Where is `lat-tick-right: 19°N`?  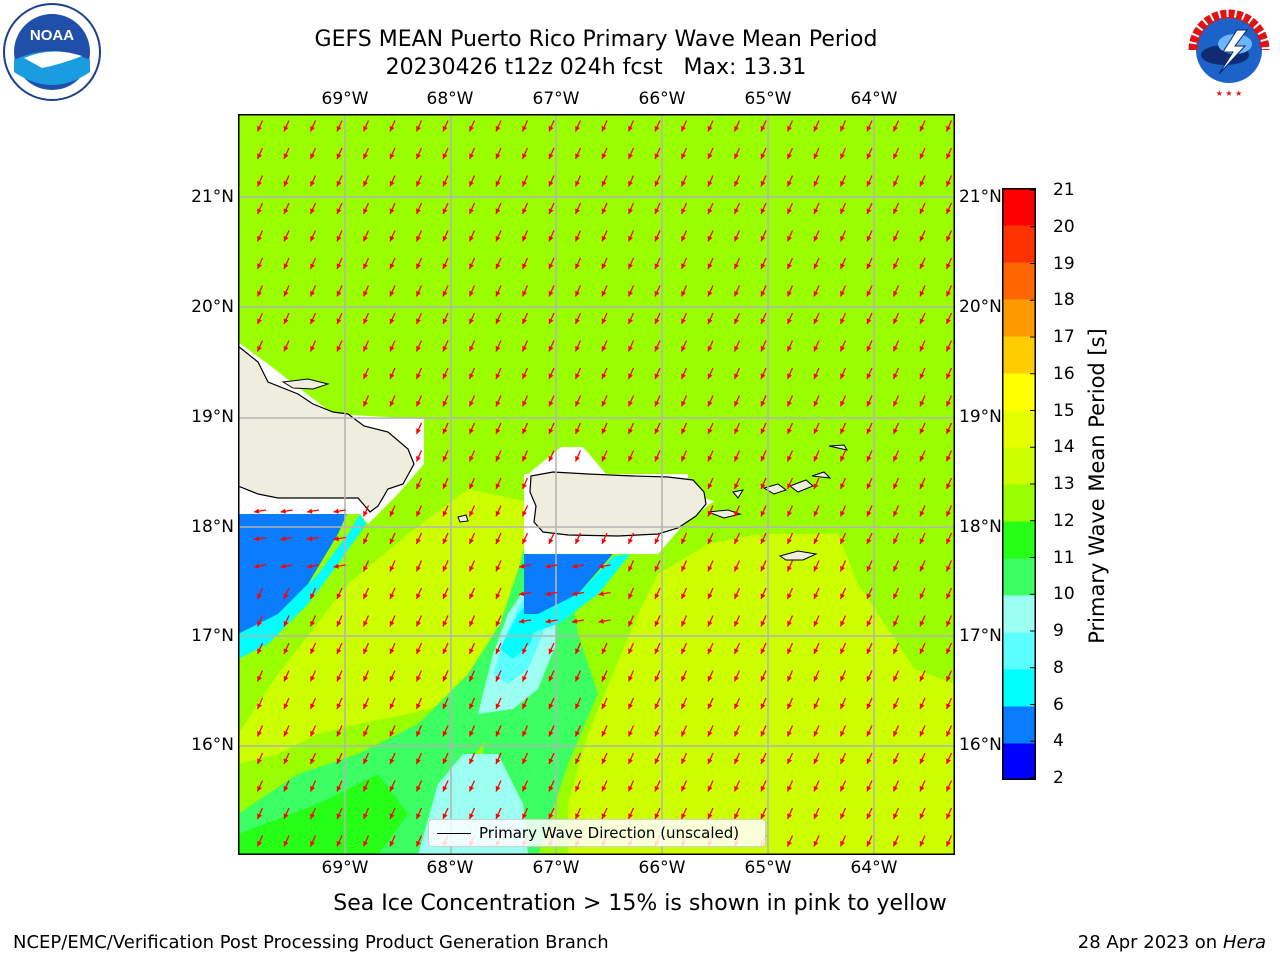
lat-tick-right: 19°N is located at coordinates (980, 417).